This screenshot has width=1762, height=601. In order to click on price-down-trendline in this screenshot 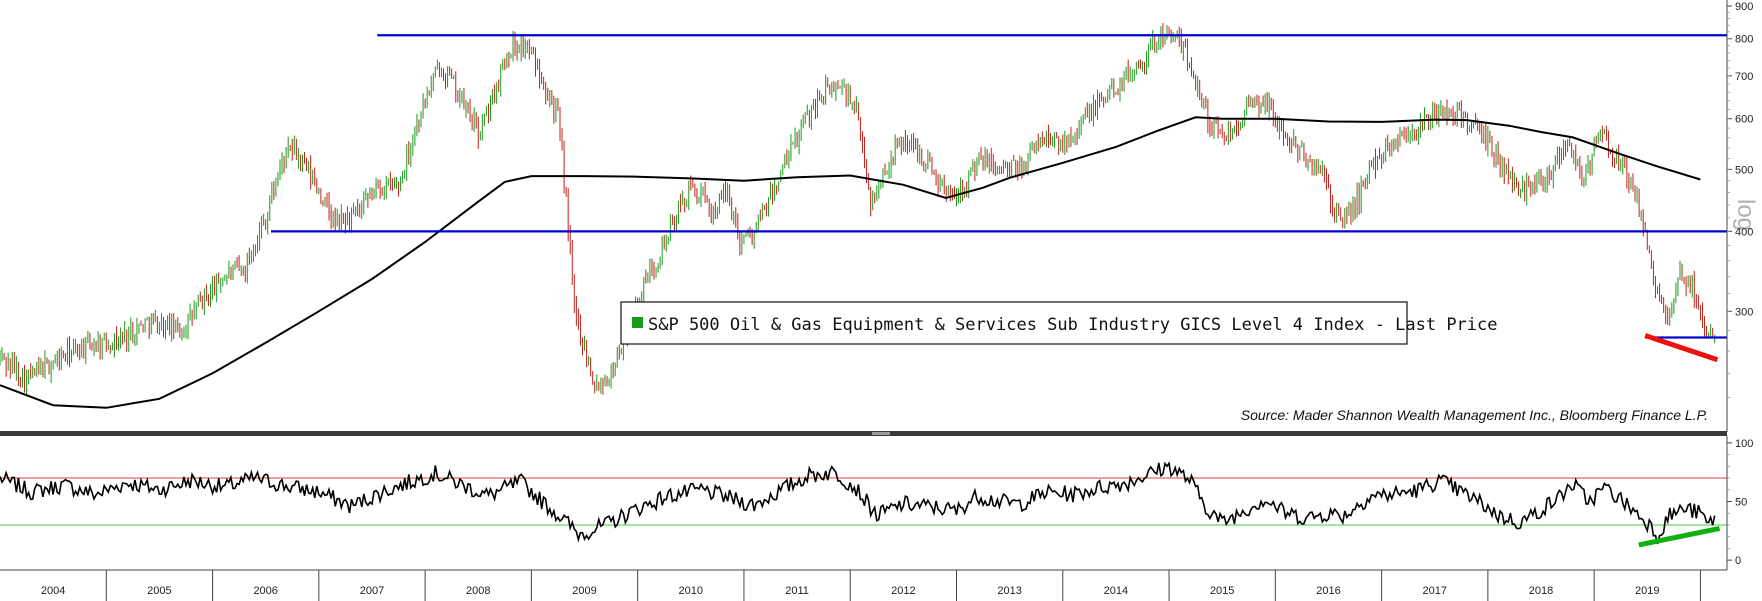, I will do `click(1681, 348)`.